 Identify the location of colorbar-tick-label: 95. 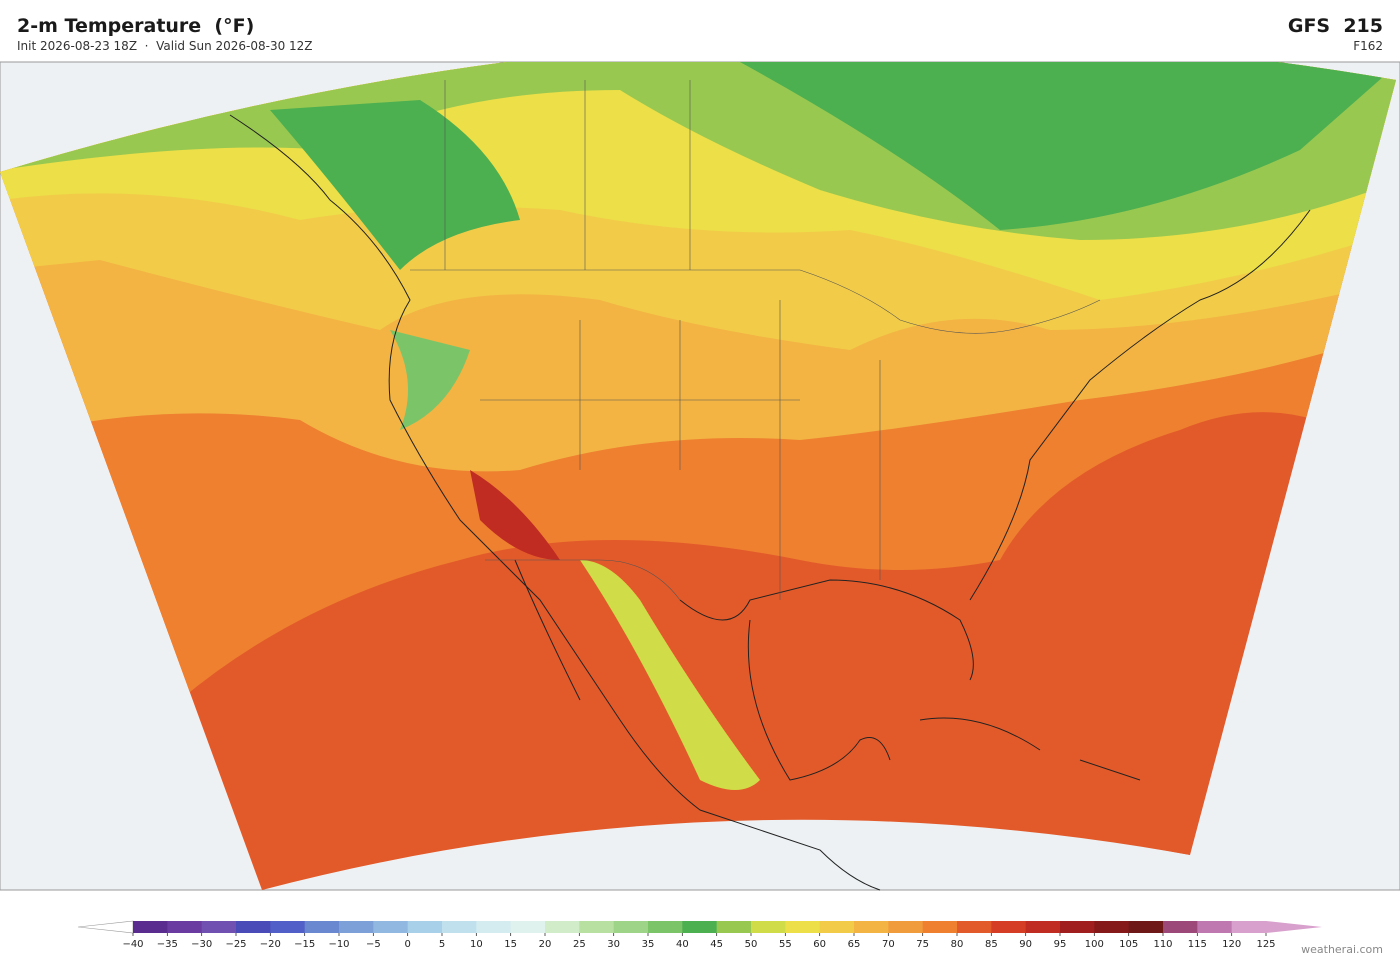
(1060, 944).